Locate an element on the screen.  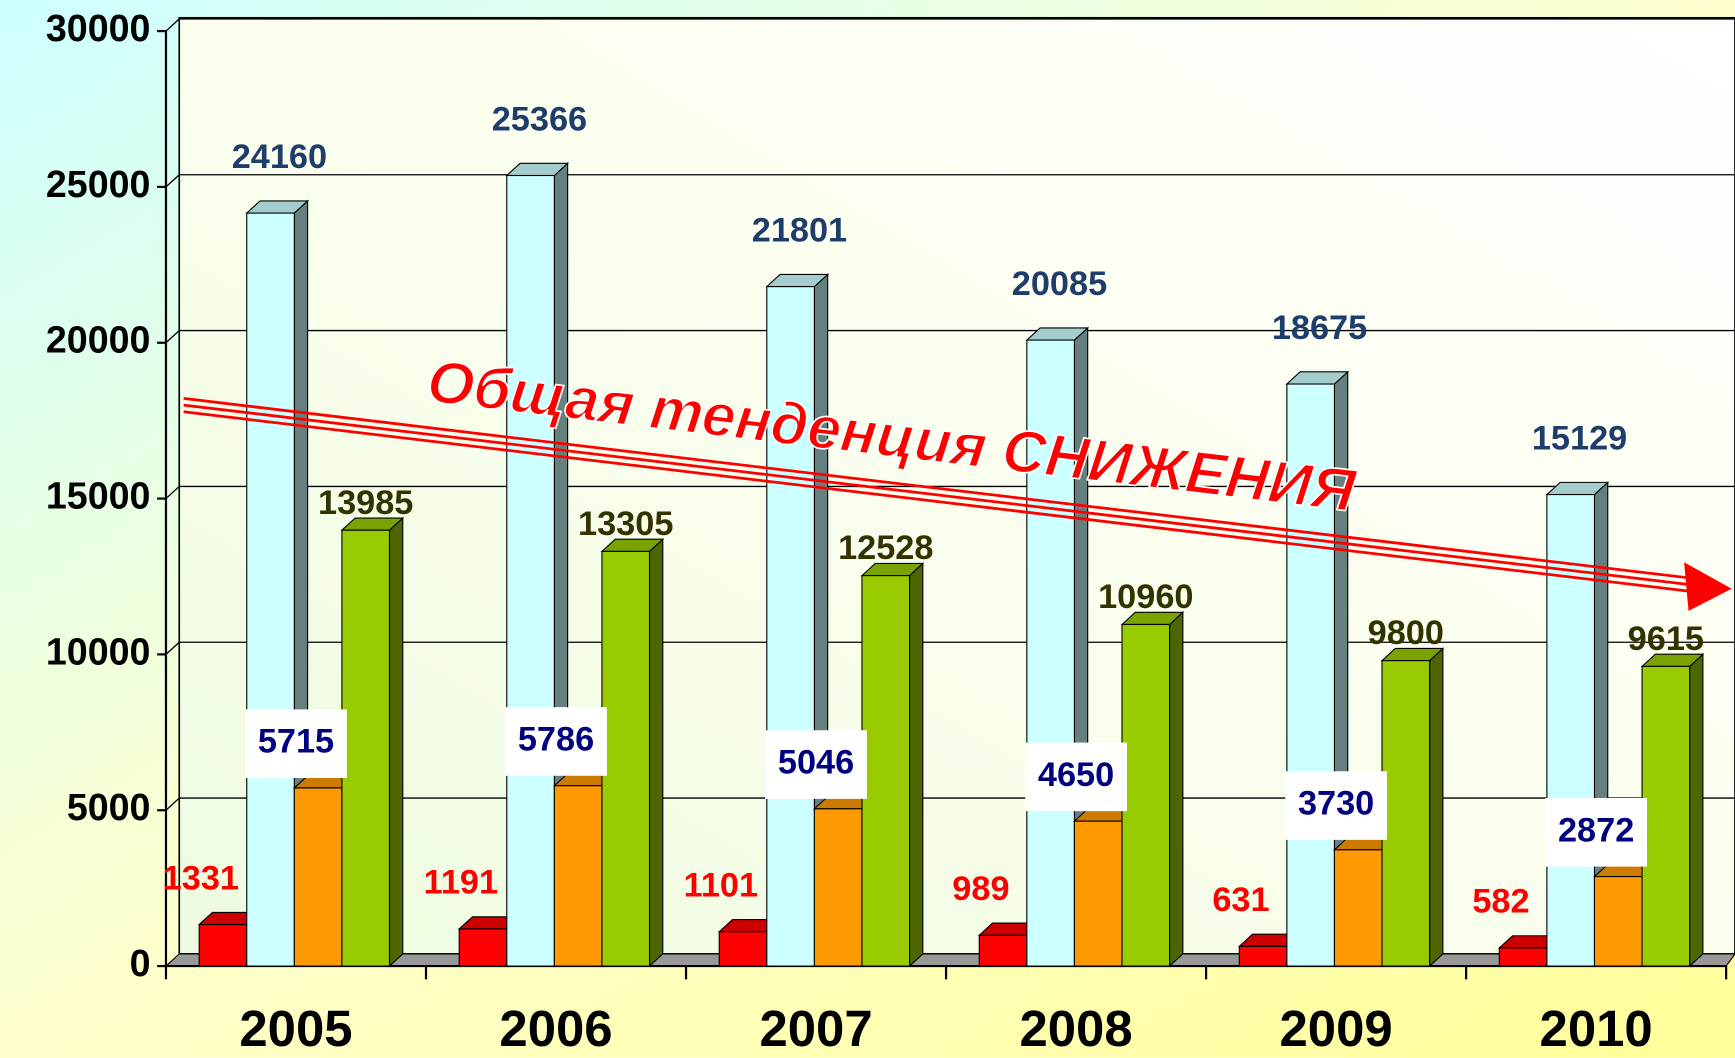
data-label: 13985 is located at coordinates (365, 503).